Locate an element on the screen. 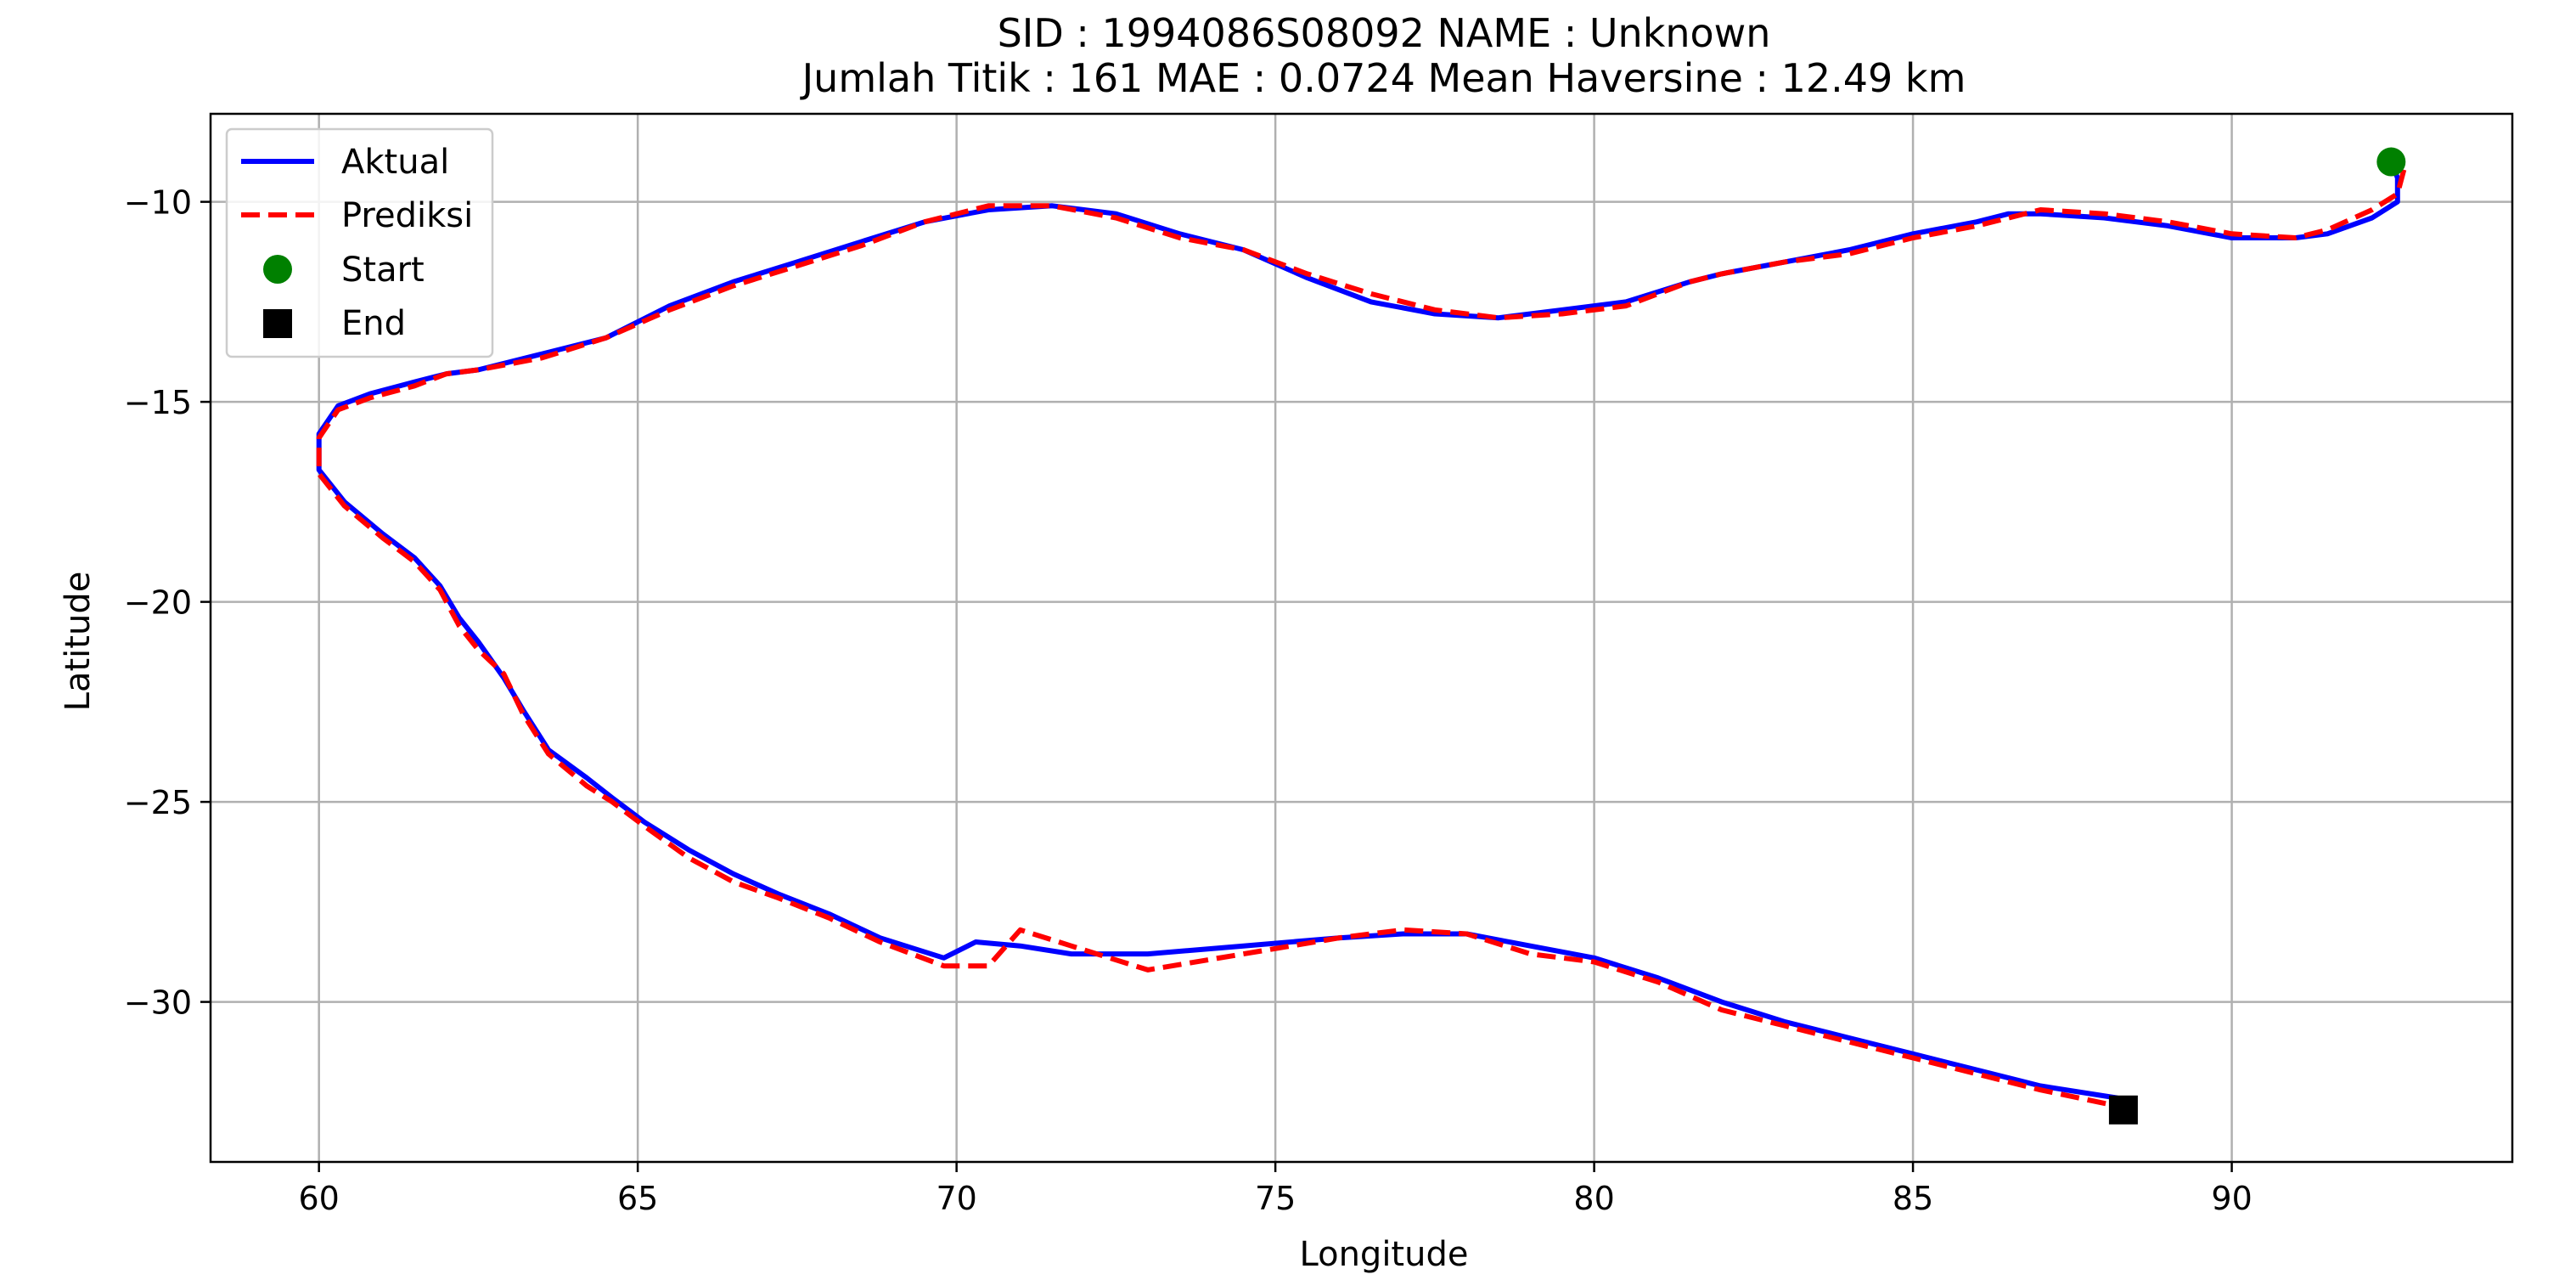 This screenshot has height=1280, width=2576. legend-box is located at coordinates (359, 243).